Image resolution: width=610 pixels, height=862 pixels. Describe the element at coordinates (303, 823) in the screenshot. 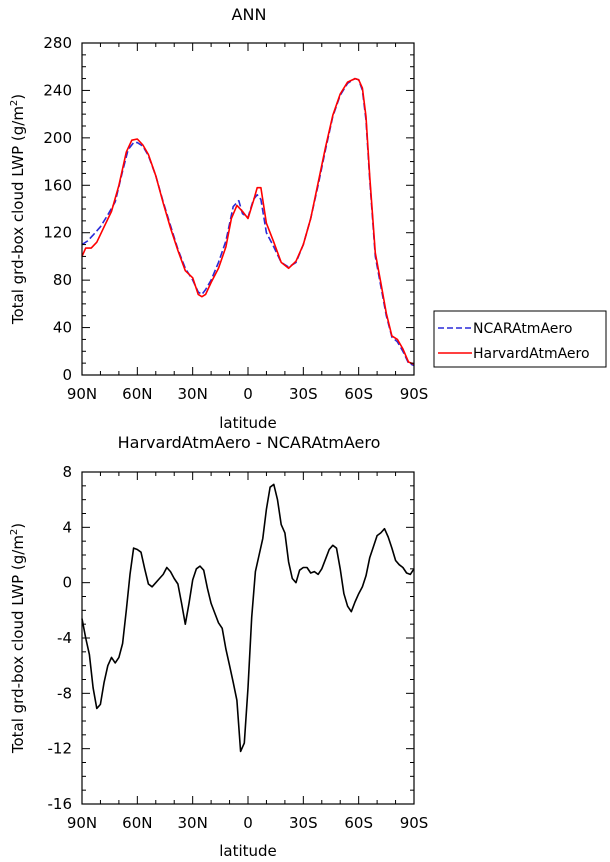

I see `bottom-x-tick-label: 30S` at that location.